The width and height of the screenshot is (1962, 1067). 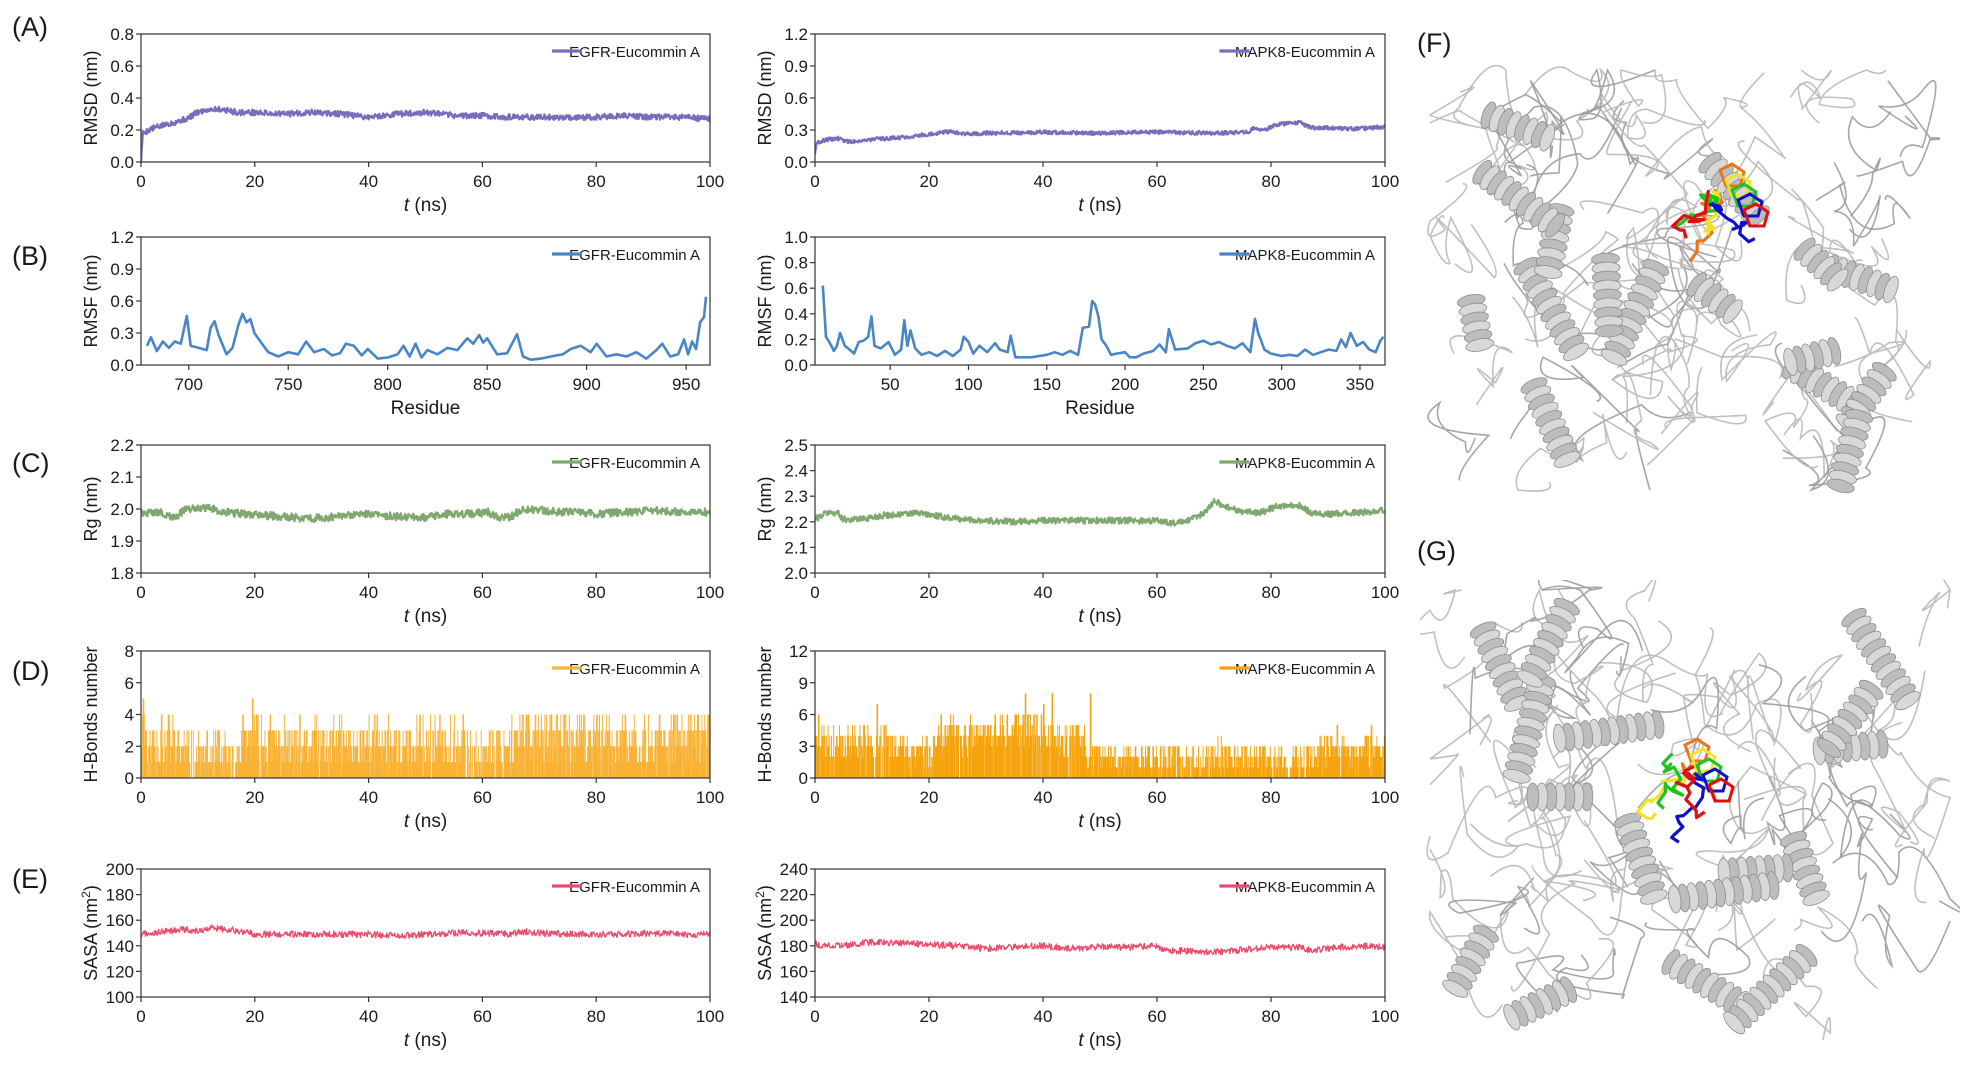 What do you see at coordinates (1203, 384) in the screenshot?
I see `x-tick-label: 250` at bounding box center [1203, 384].